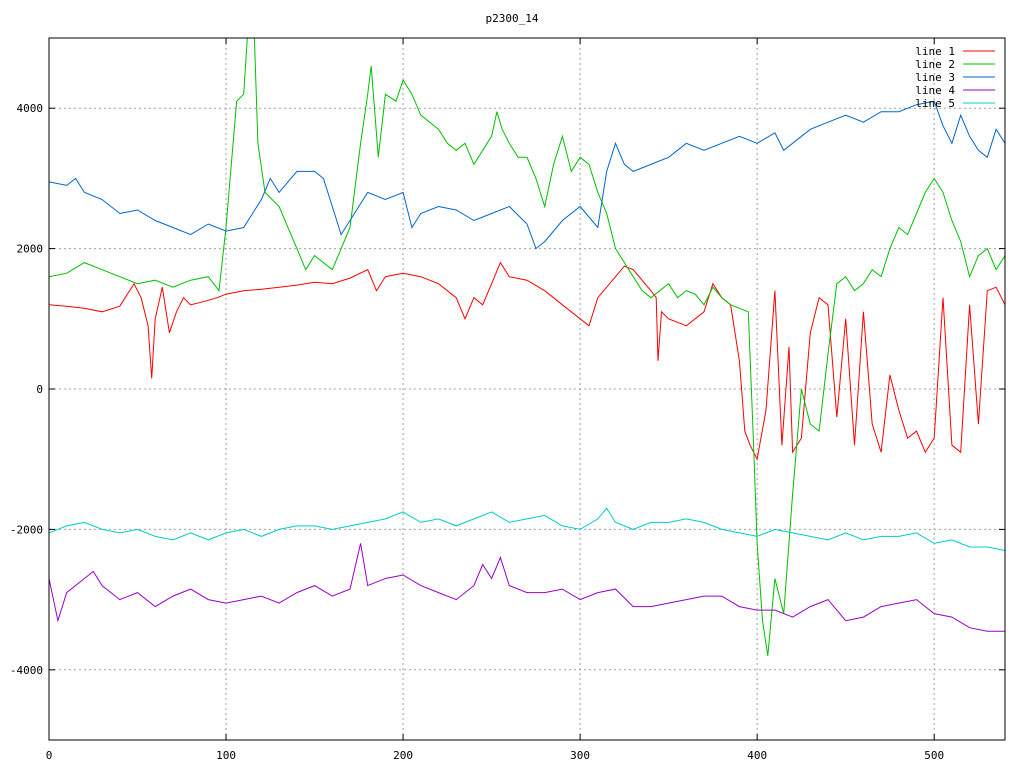 The image size is (1024, 768). I want to click on x-tick-label: 300, so click(580, 755).